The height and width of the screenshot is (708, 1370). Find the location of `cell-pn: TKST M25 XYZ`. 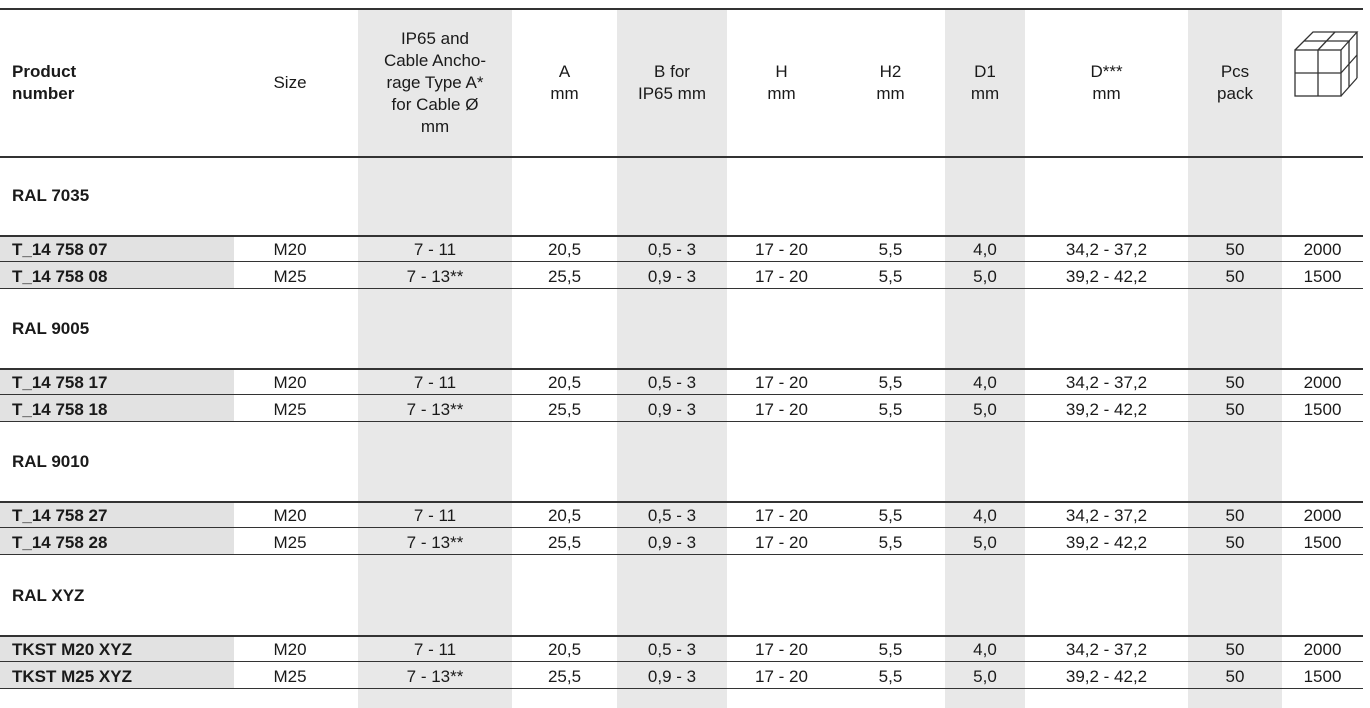

cell-pn: TKST M25 XYZ is located at coordinates (72, 676).